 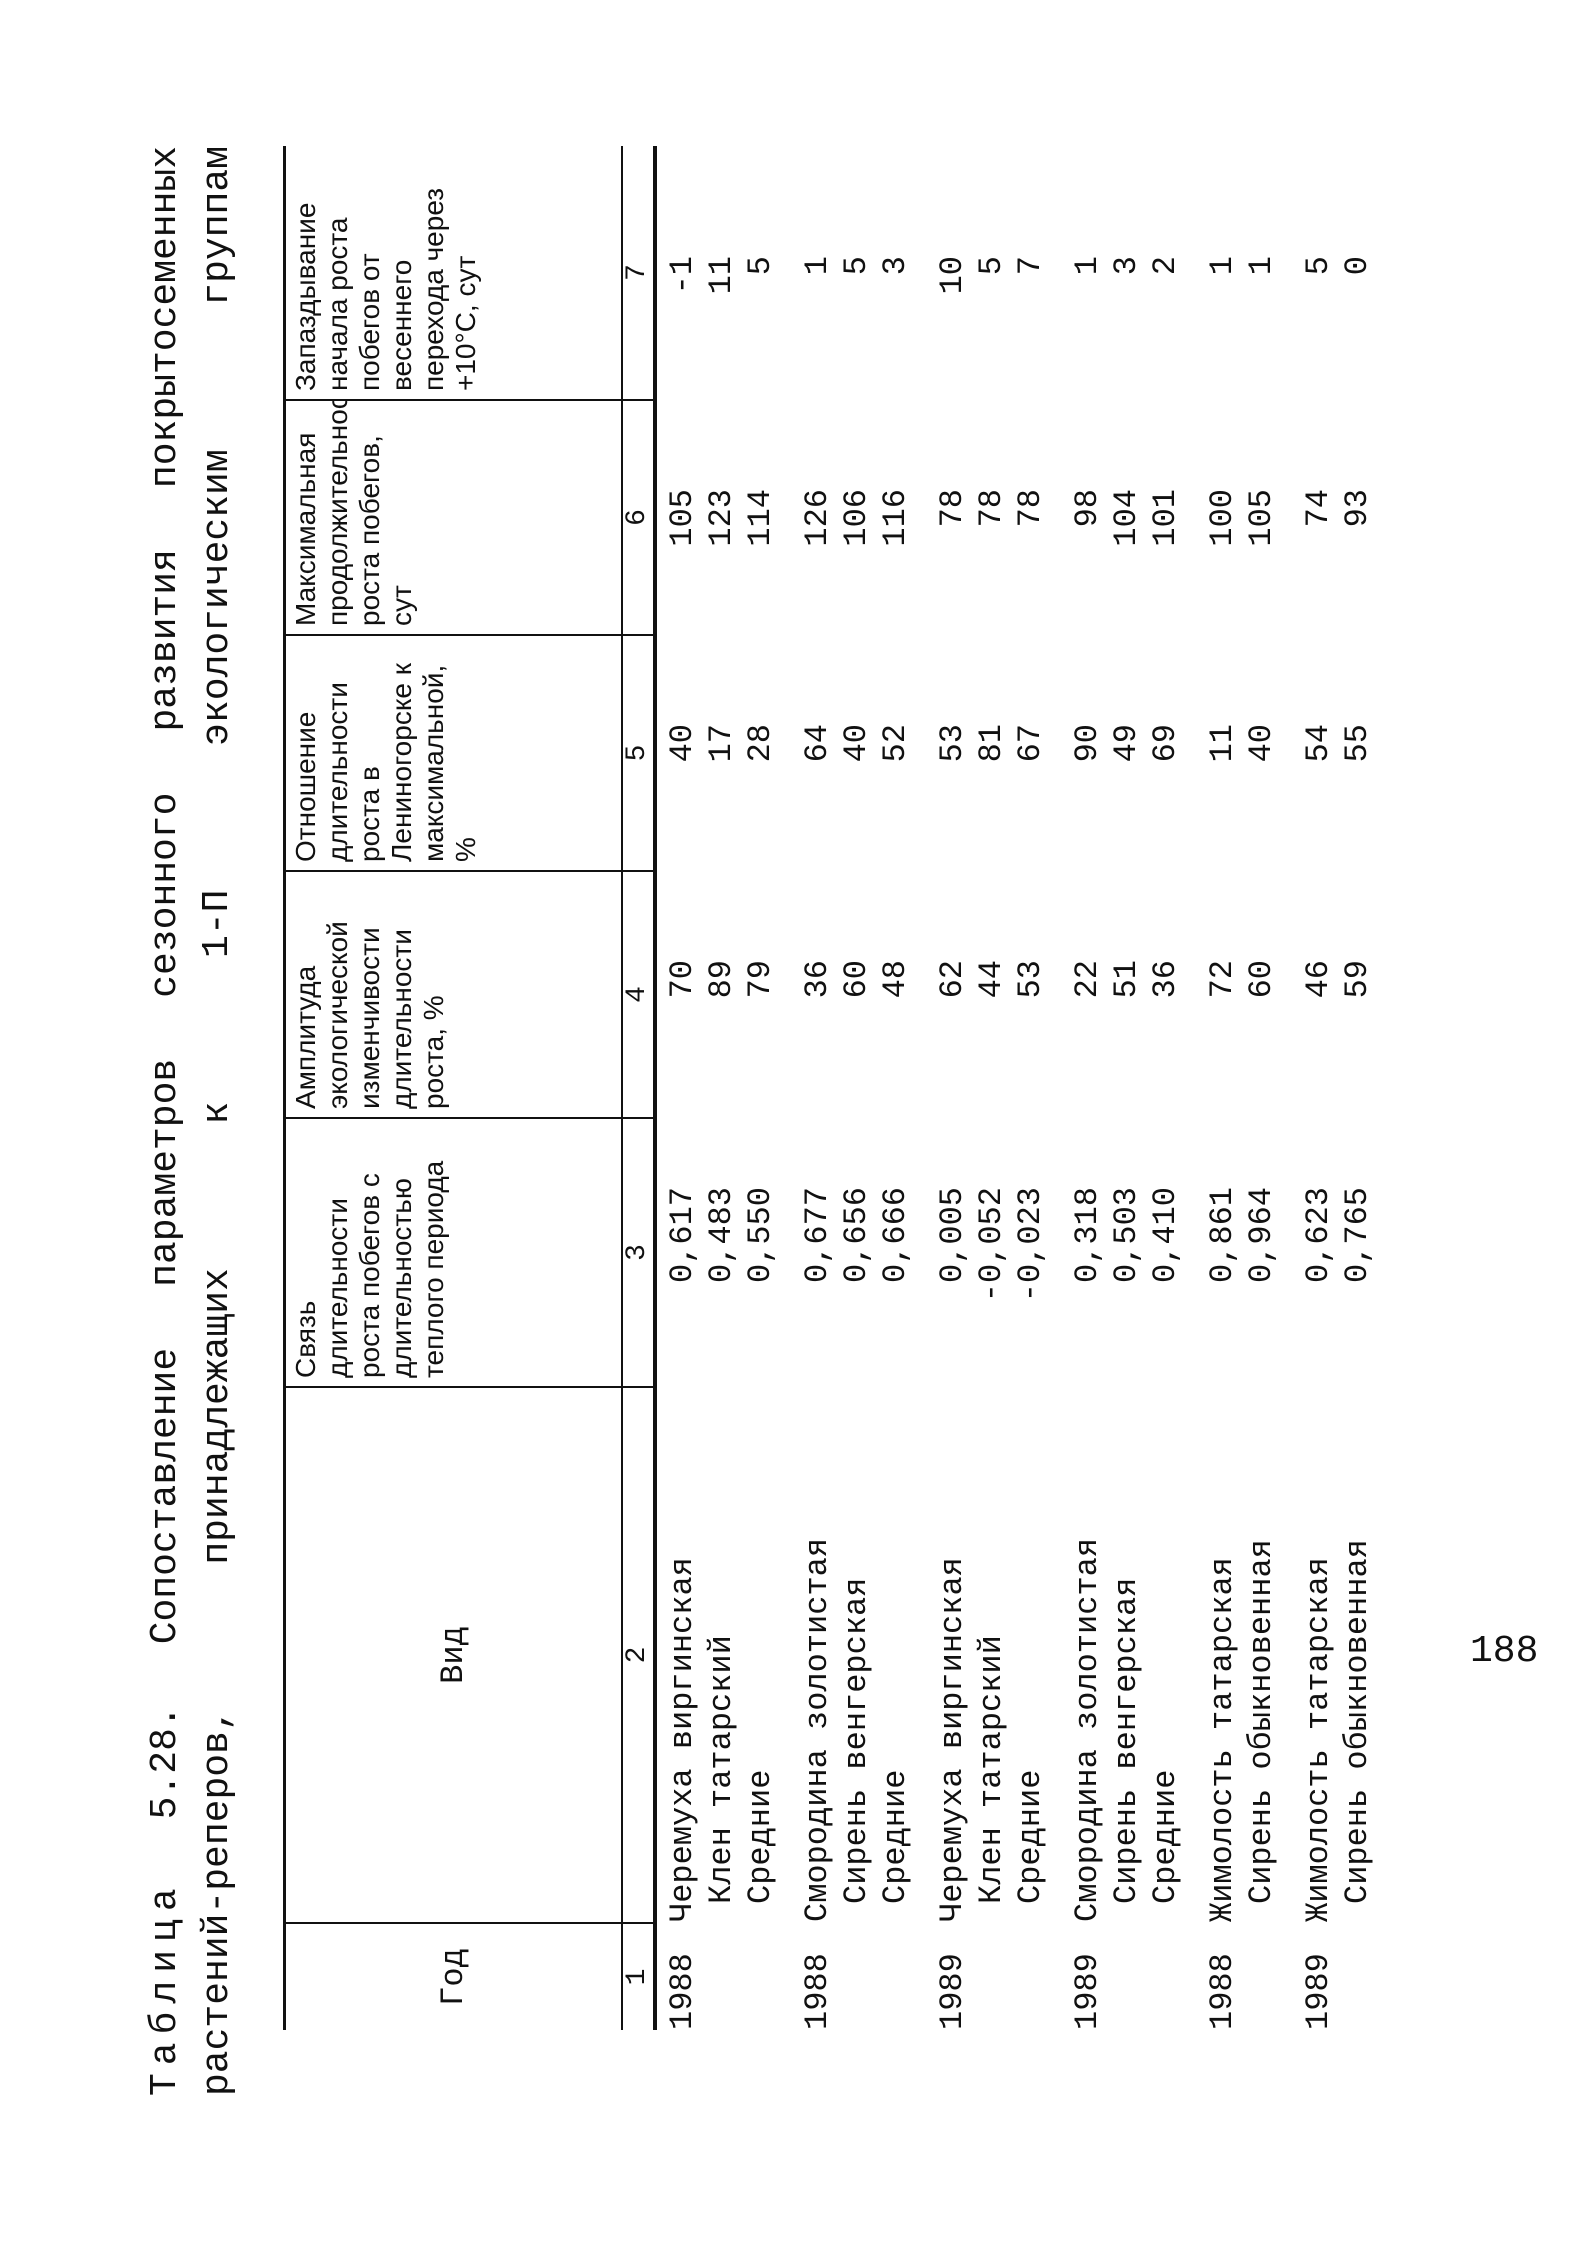 What do you see at coordinates (952, 1235) in the screenshot?
I see `cell-correlation: 0,005` at bounding box center [952, 1235].